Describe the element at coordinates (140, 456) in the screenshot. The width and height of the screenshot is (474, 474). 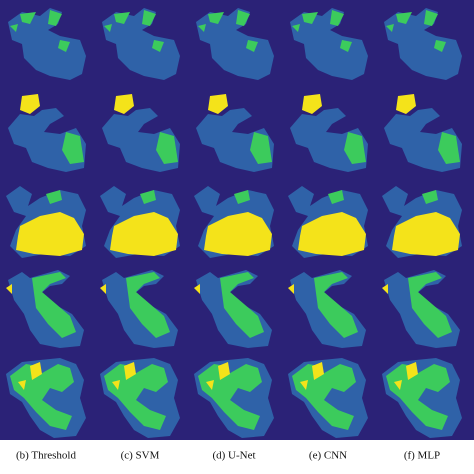
I see `caption: (c) SVM` at that location.